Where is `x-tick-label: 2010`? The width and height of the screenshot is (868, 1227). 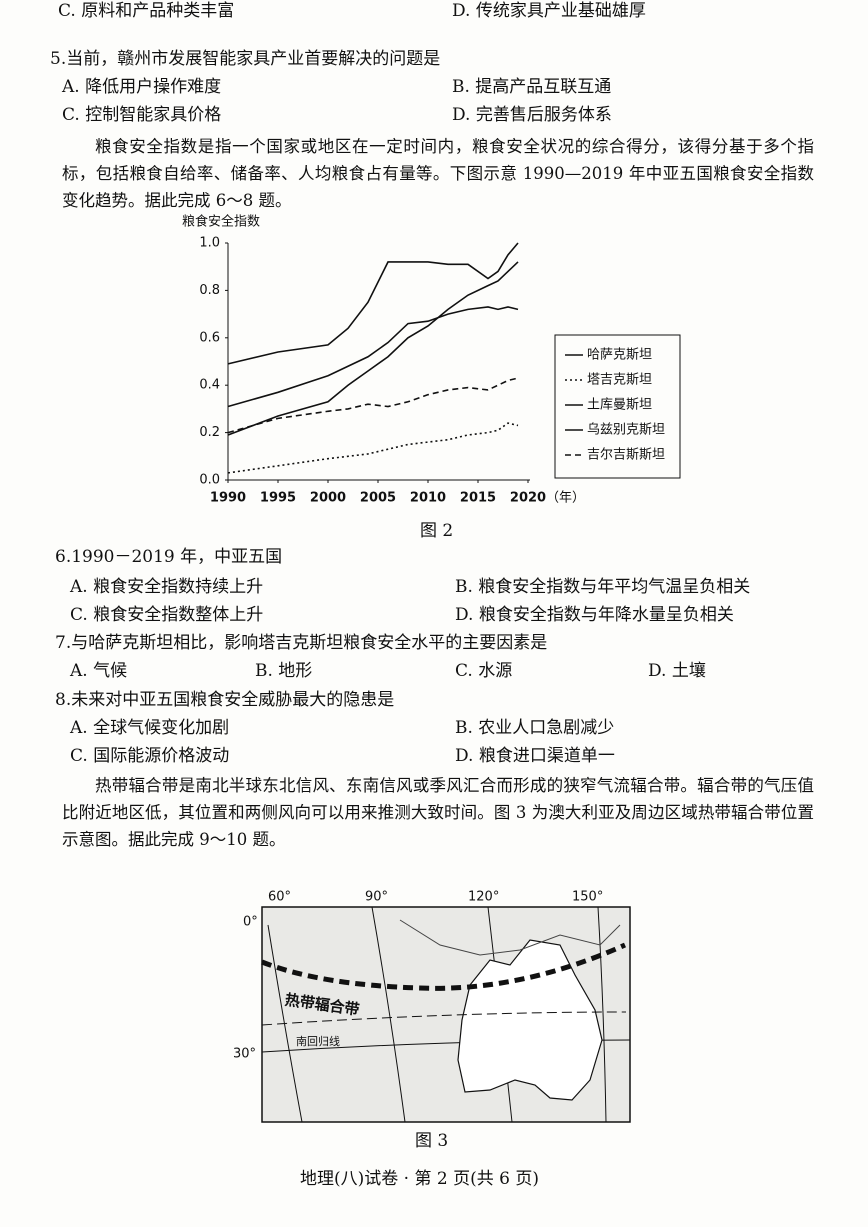
x-tick-label: 2010 is located at coordinates (428, 498).